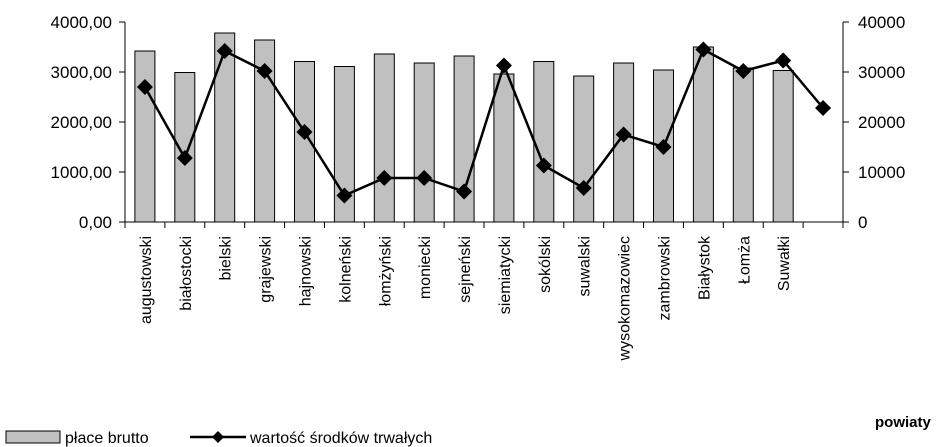 Image resolution: width=952 pixels, height=447 pixels. I want to click on left-axis-ticks: 0,00 1000,00 2000,00 3000,00 4000,00, so click(81, 122).